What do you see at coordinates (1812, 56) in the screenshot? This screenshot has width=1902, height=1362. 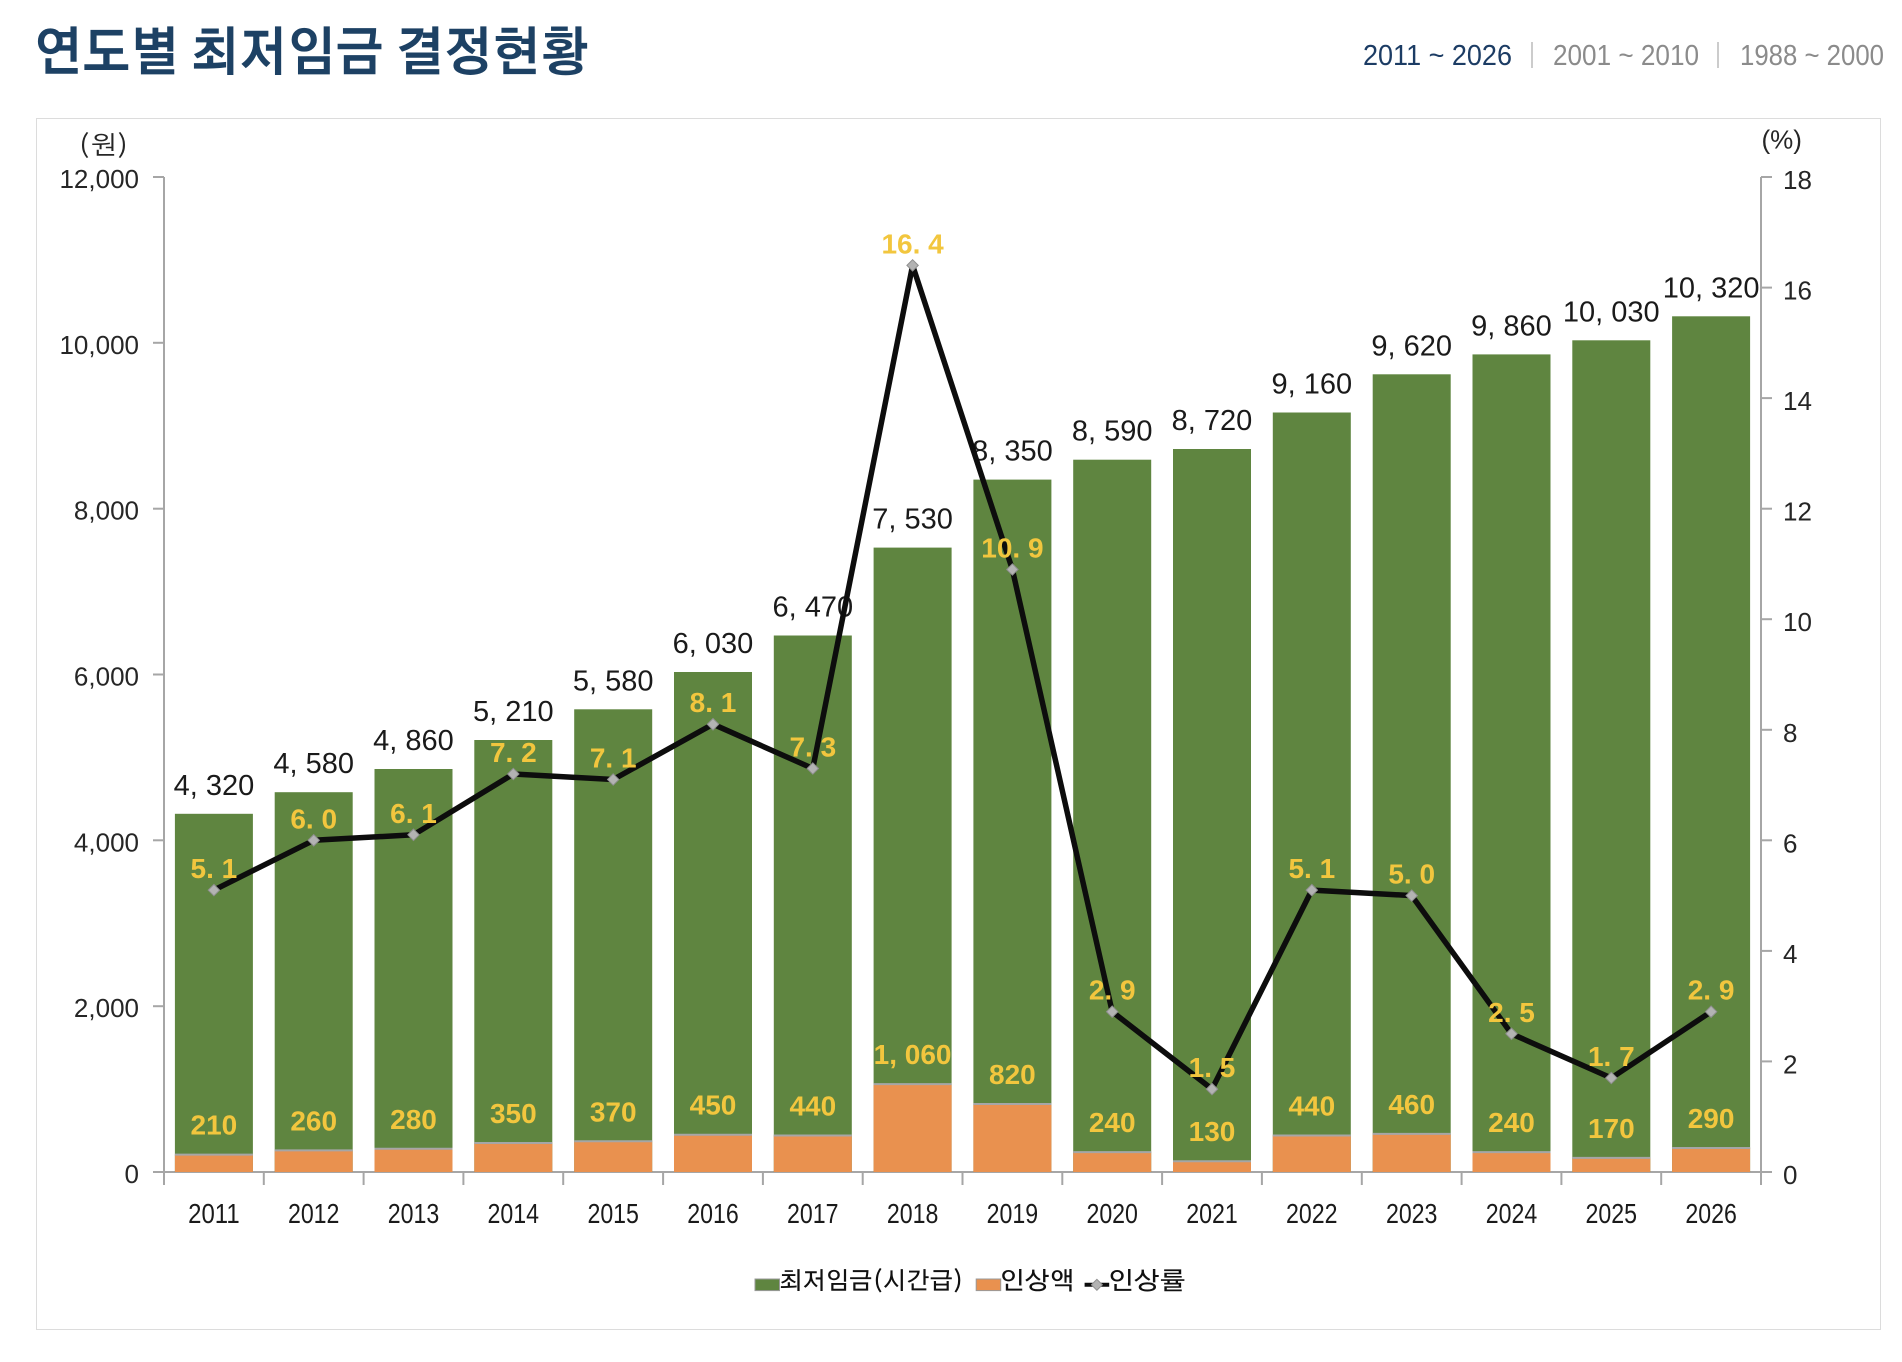 I see `svg-text: 1988 ~ 2000` at bounding box center [1812, 56].